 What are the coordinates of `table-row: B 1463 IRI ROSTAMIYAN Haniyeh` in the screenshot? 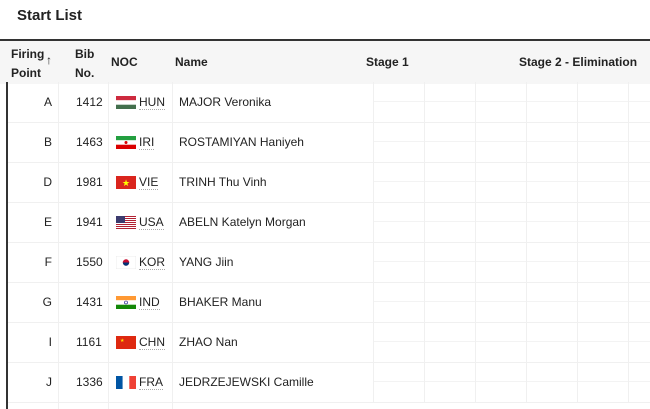 It's located at (329, 142).